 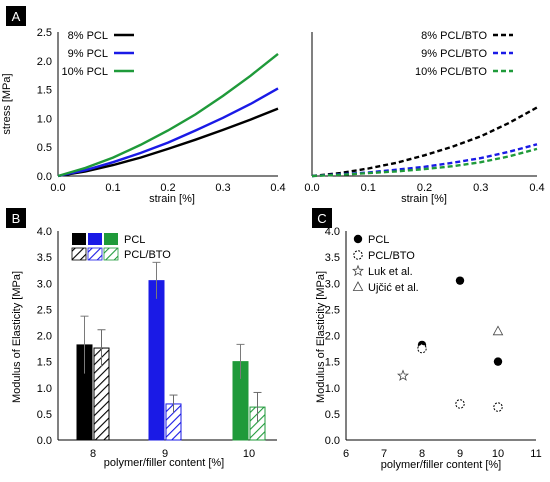 I want to click on x-tick-label: 6, so click(x=346, y=454).